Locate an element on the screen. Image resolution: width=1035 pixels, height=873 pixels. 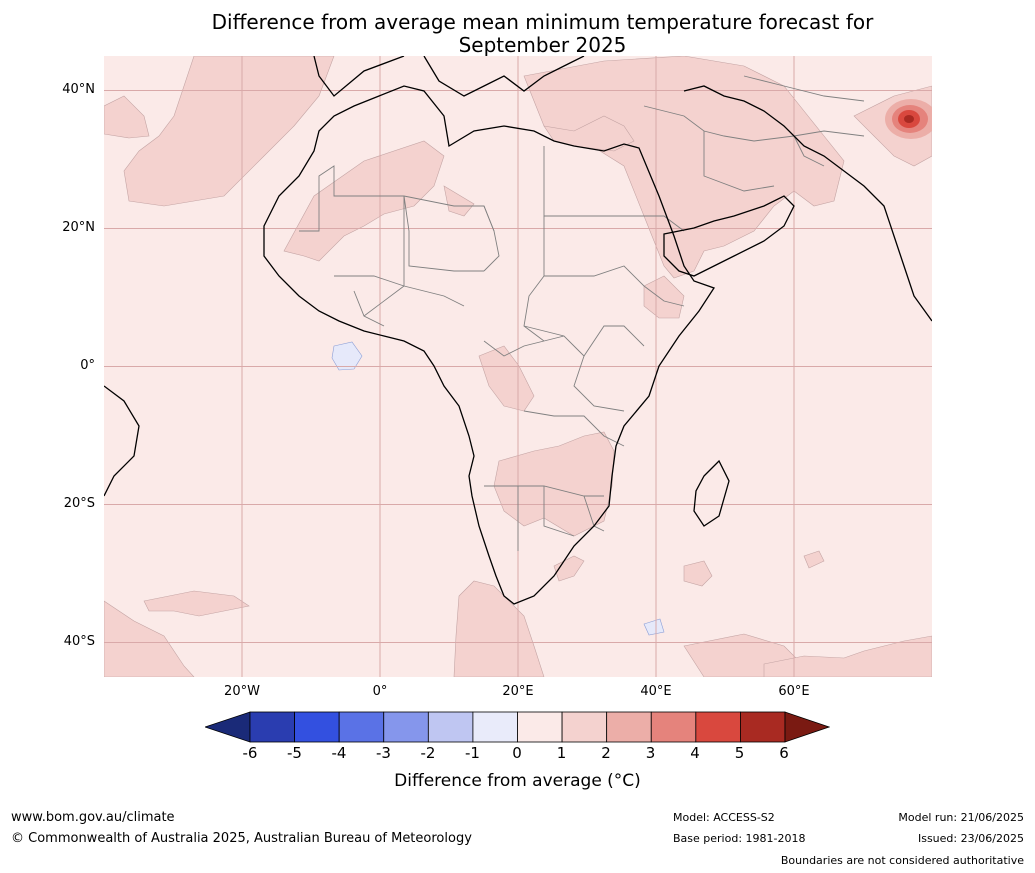
lon-label-60e: 60°E is located at coordinates (794, 691).